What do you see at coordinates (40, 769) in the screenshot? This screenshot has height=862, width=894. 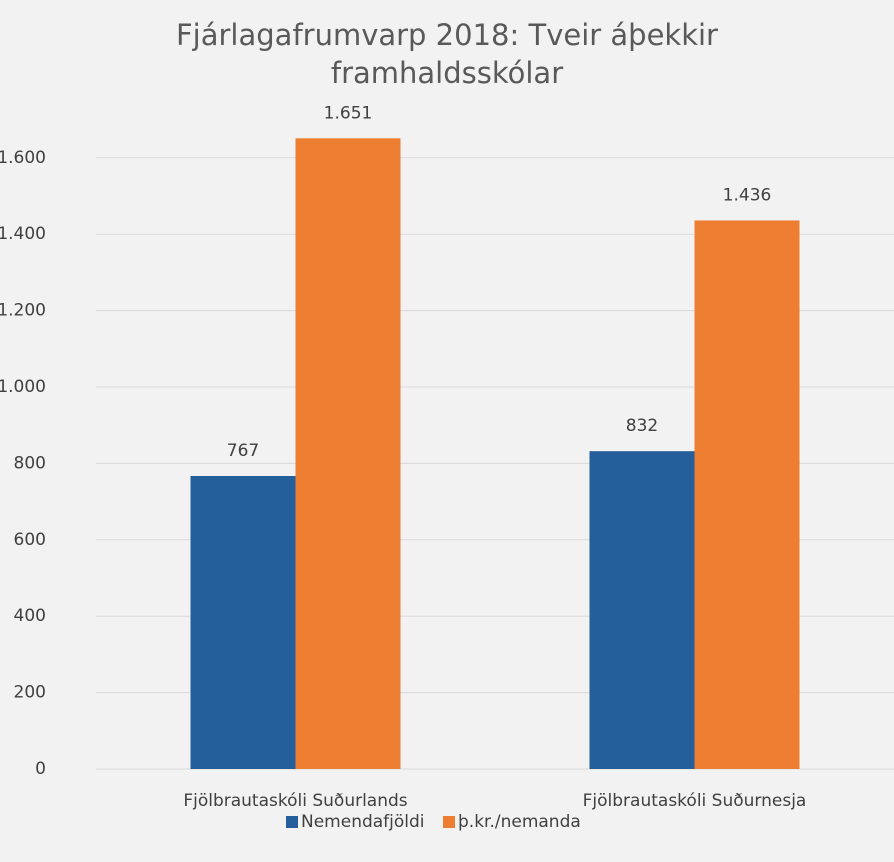 I see `y-tick-label: 0` at bounding box center [40, 769].